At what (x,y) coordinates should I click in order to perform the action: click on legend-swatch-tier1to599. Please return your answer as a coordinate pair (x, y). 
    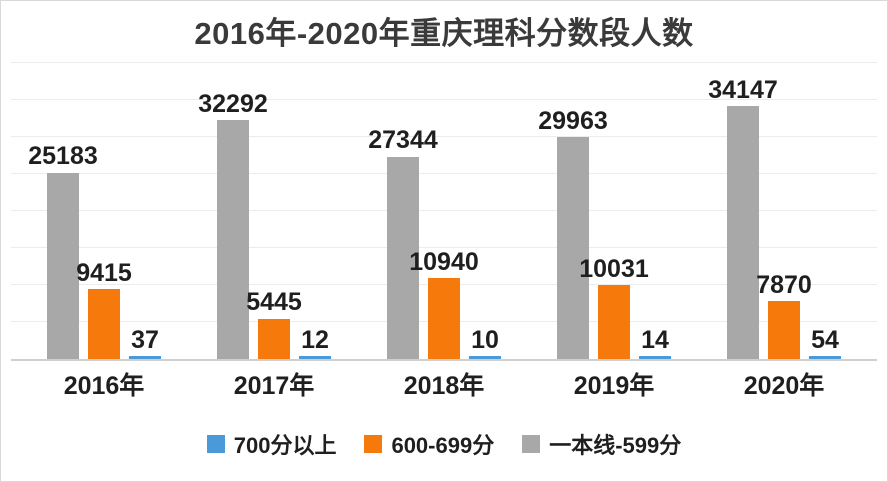
    Looking at the image, I should click on (531, 444).